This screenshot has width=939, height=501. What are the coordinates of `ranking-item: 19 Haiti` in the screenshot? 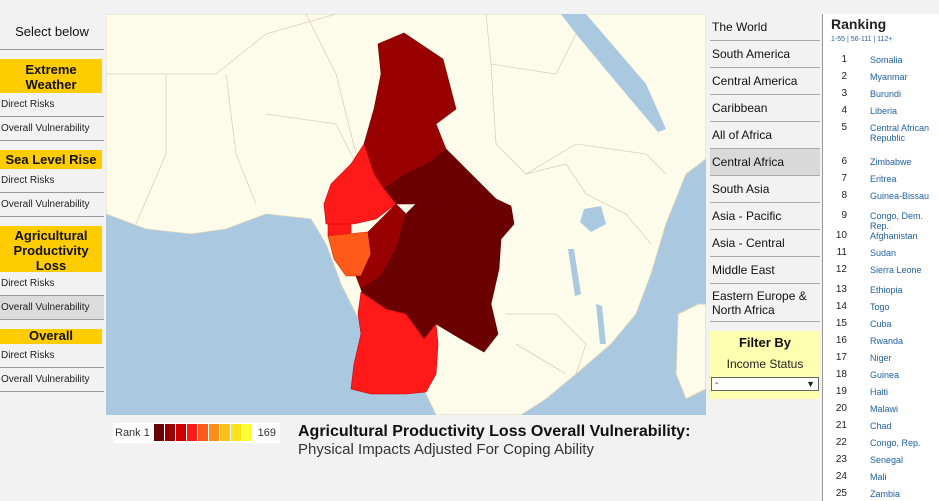 It's located at (881, 394).